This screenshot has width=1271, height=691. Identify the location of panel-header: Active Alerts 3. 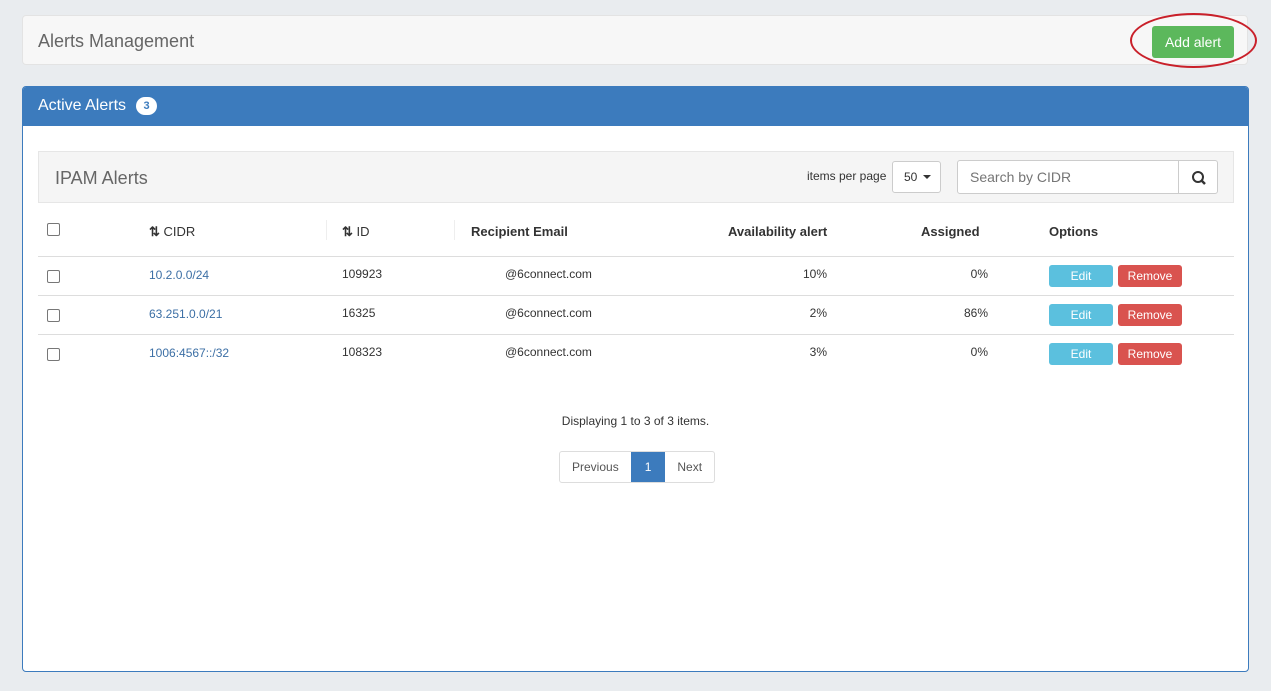
(635, 106).